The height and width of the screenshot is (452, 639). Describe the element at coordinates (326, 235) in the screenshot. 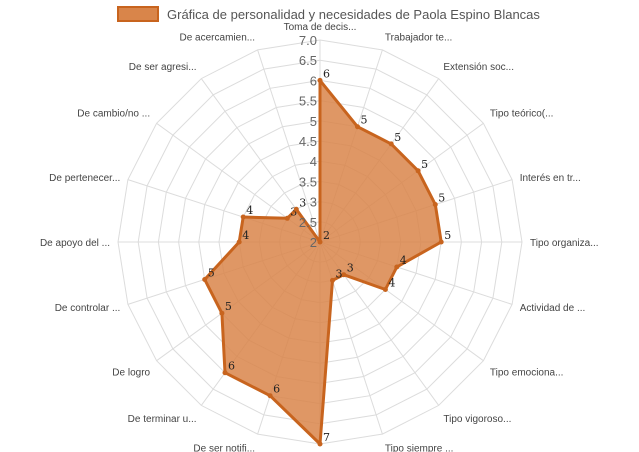

I see `data-label: 2` at that location.